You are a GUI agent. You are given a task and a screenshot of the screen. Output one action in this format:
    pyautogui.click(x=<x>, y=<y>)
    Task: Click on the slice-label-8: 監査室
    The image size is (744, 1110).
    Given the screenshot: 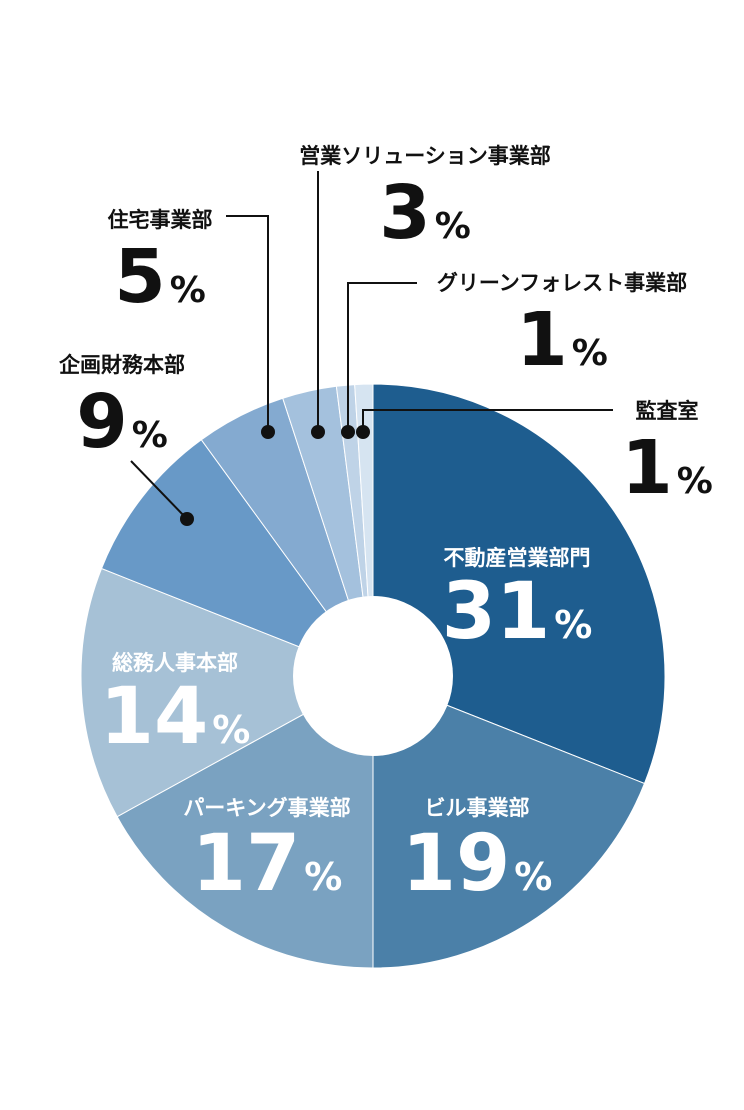 What is the action you would take?
    pyautogui.click(x=667, y=411)
    